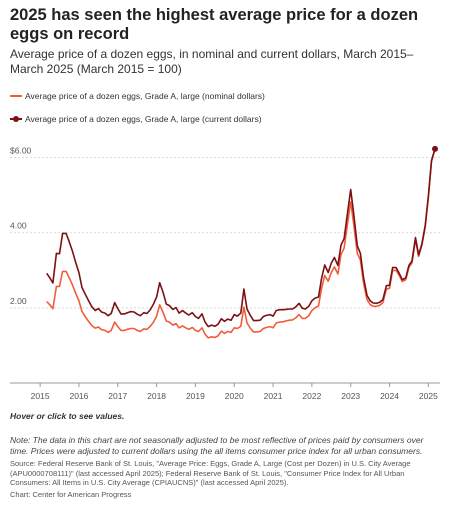 This screenshot has width=452, height=512. Describe the element at coordinates (78, 396) in the screenshot. I see `x-tick-label: 2016` at that location.